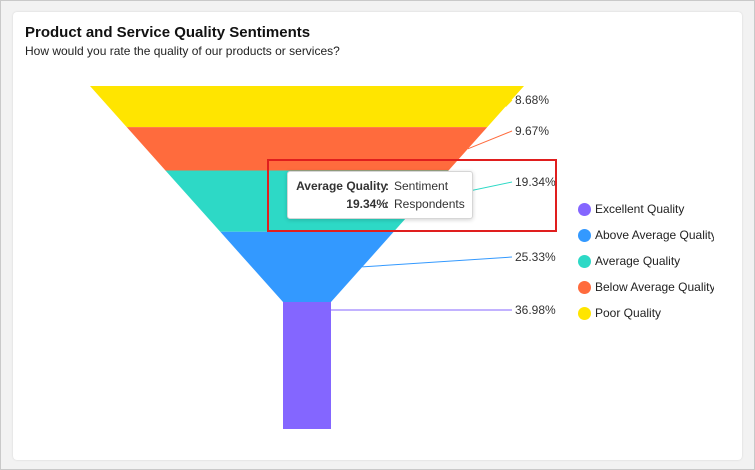 The height and width of the screenshot is (470, 755). What do you see at coordinates (341, 186) in the screenshot?
I see `tooltip-key: Average Quality` at bounding box center [341, 186].